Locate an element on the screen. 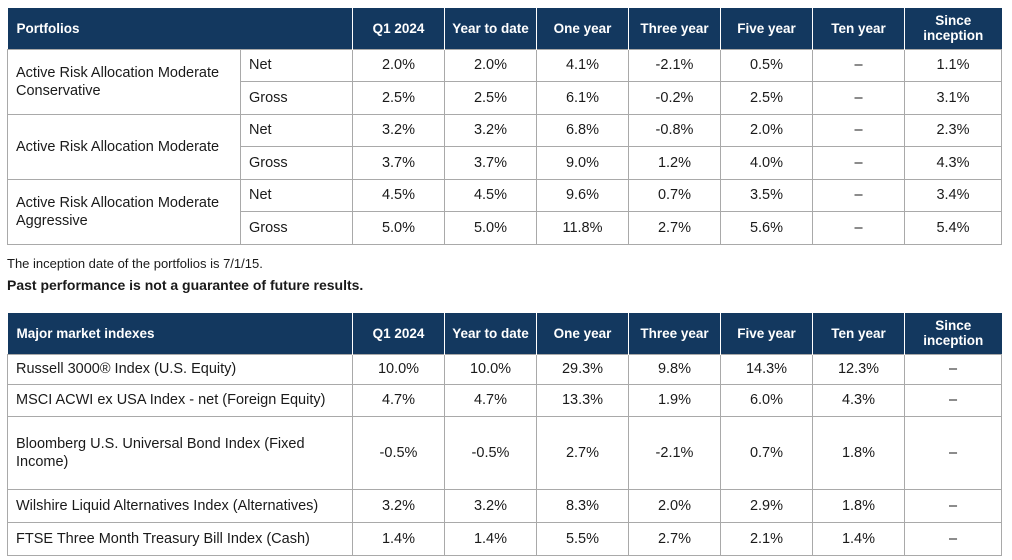  value-cell: -0.2% is located at coordinates (674, 98).